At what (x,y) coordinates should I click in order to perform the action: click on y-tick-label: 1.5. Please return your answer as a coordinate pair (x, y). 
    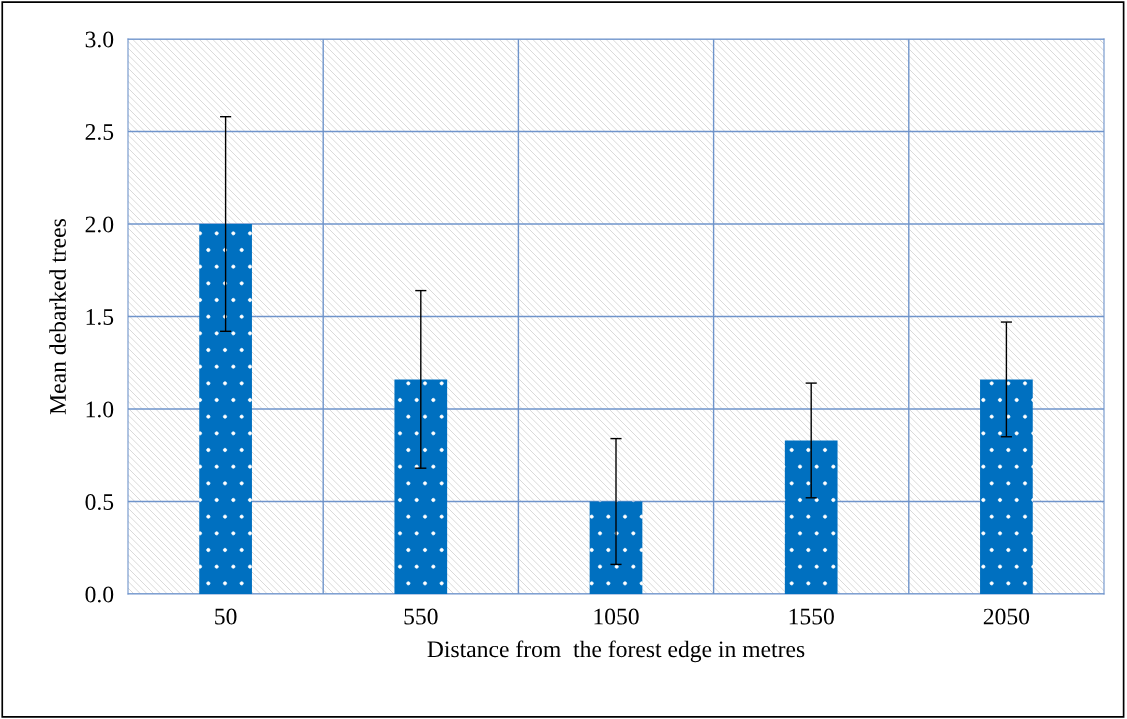
    Looking at the image, I should click on (100, 317).